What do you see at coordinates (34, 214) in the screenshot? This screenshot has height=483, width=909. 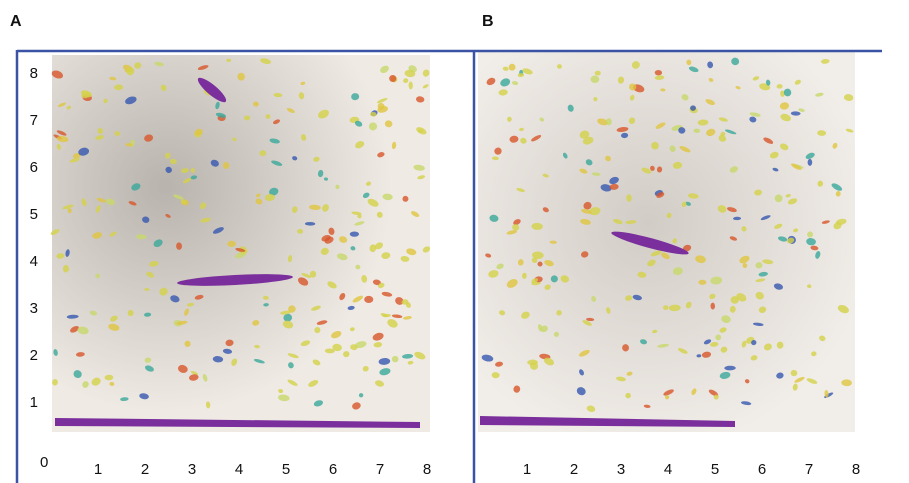 I see `y-tick-label: 5` at bounding box center [34, 214].